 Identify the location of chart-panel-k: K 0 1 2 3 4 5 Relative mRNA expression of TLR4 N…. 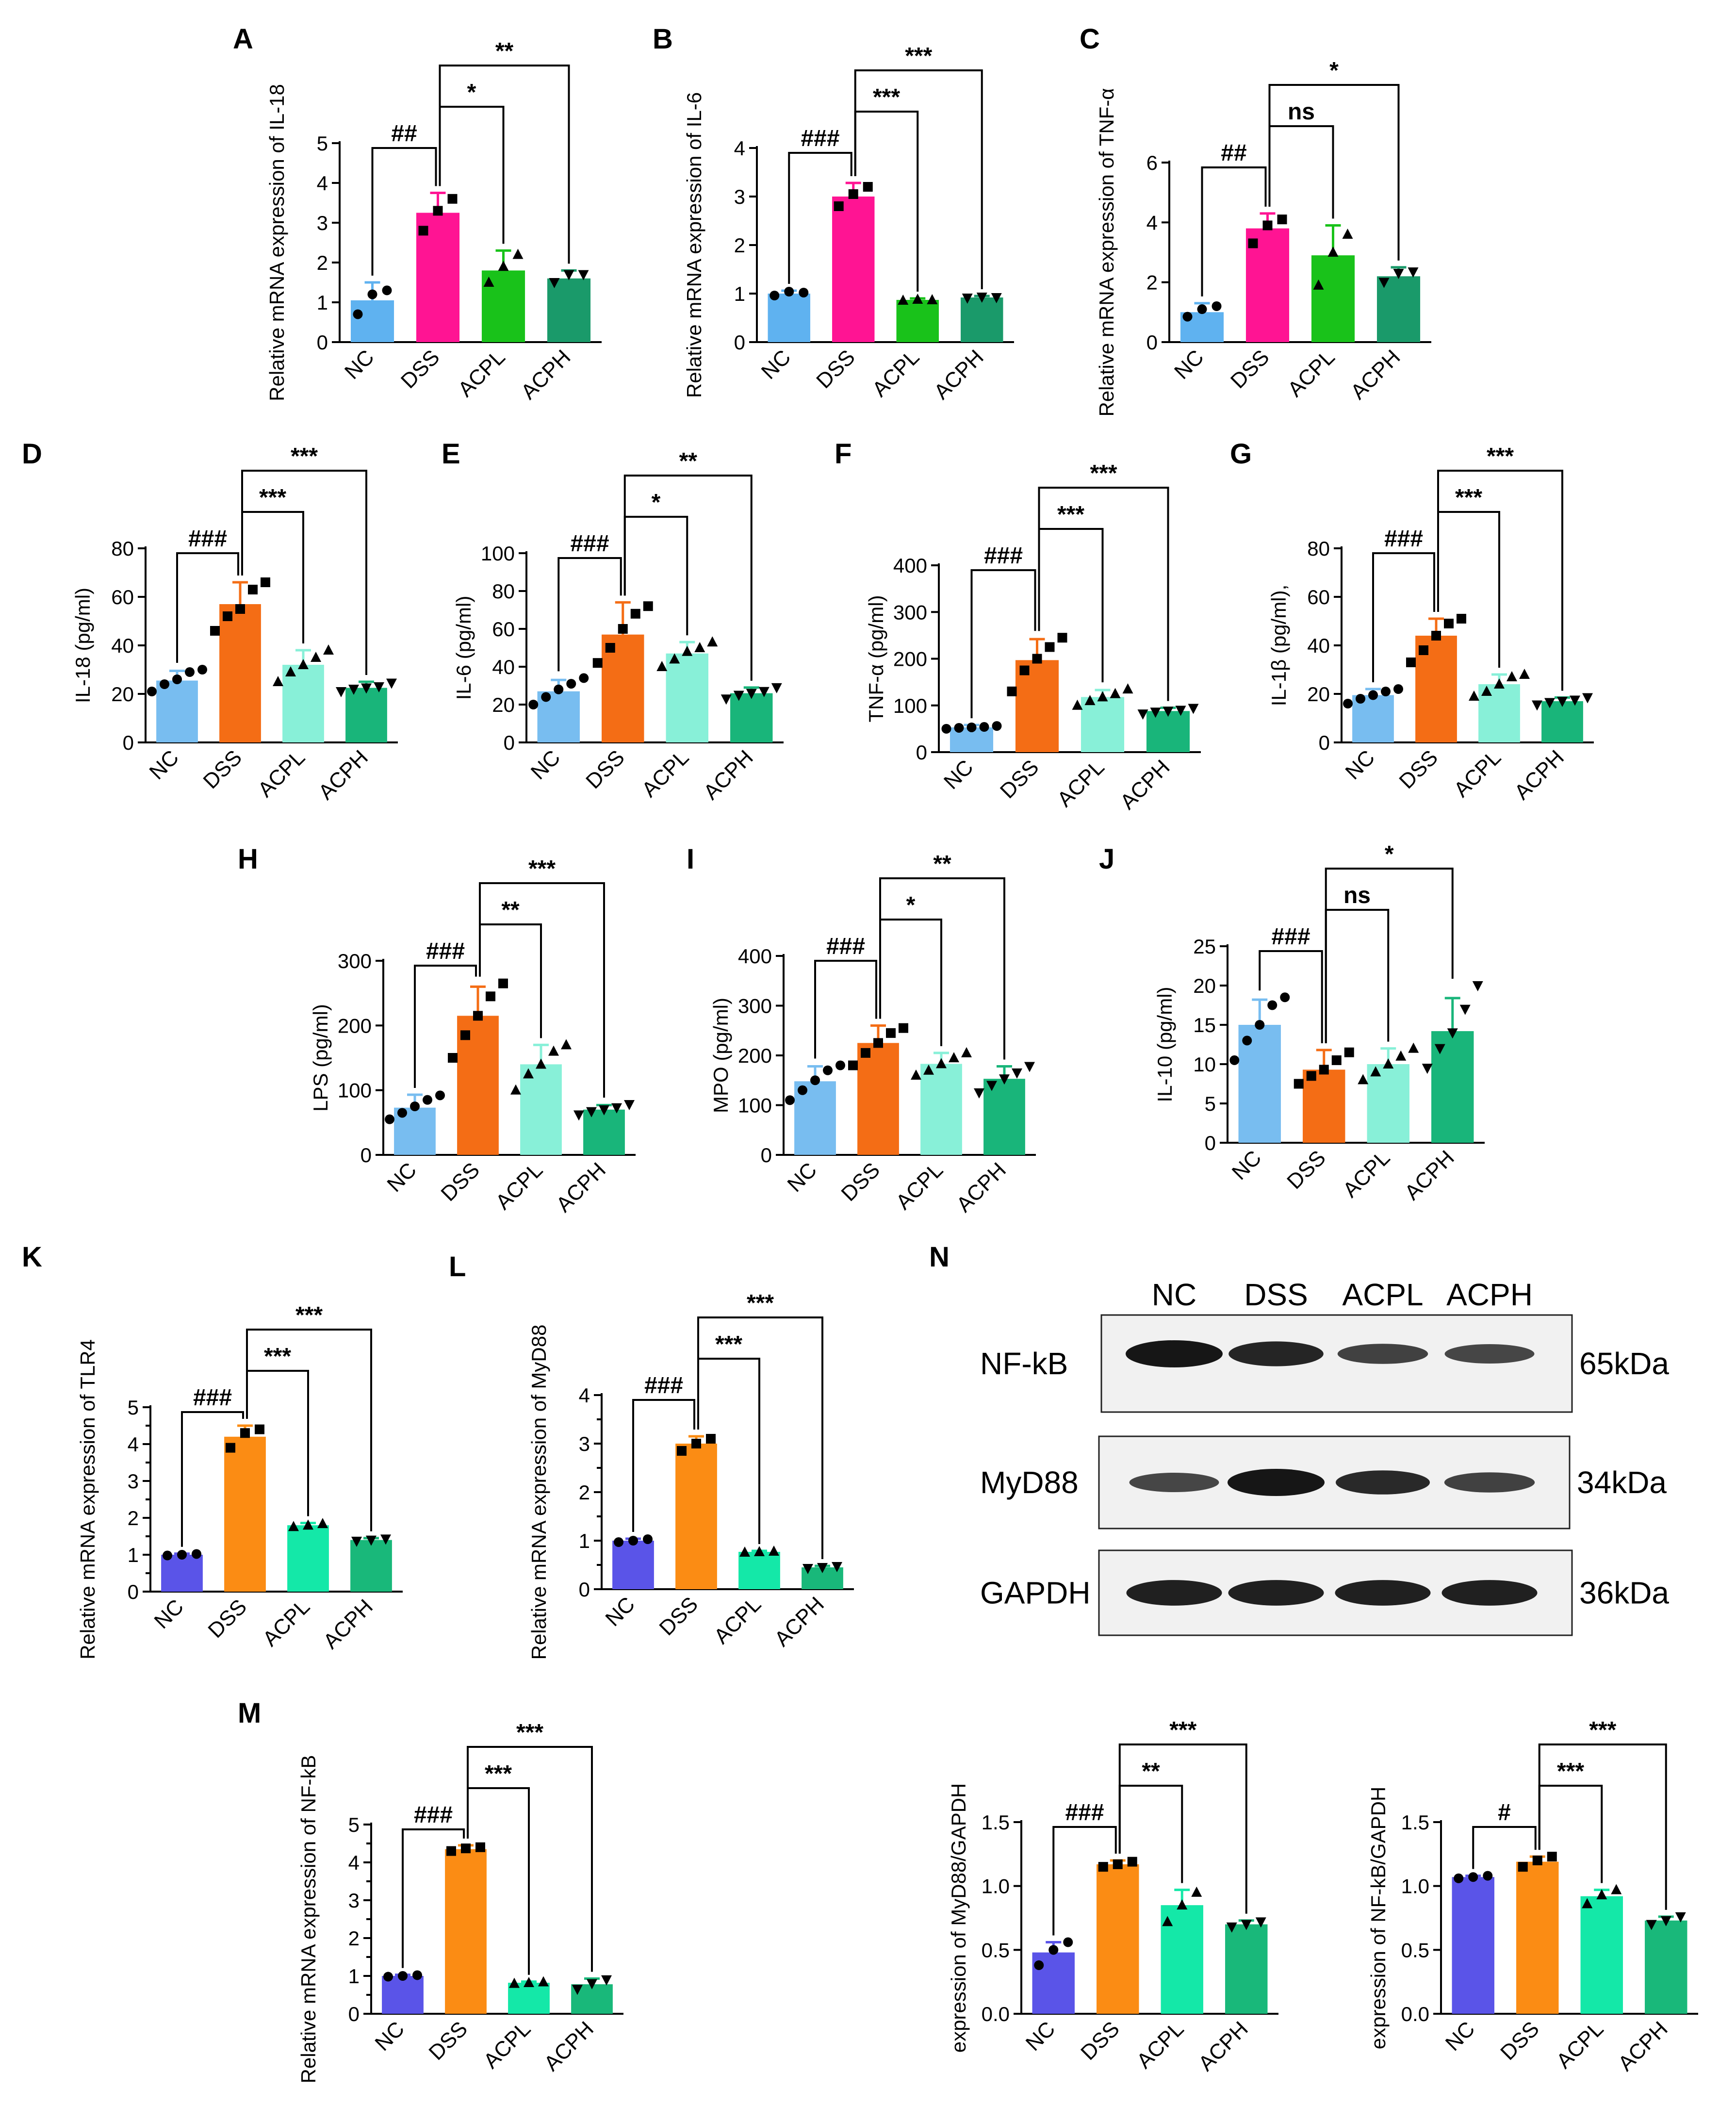
(212, 1450).